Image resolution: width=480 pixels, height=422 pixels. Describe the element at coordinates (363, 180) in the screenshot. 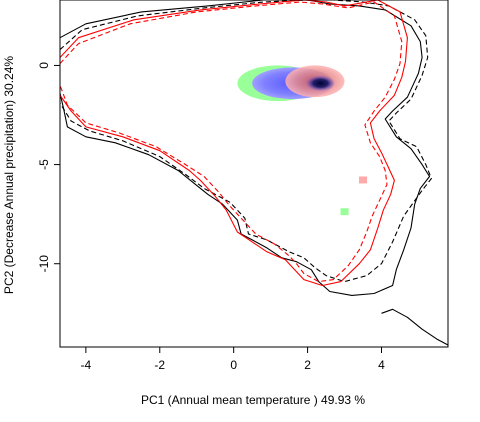

I see `density-cell-red` at that location.